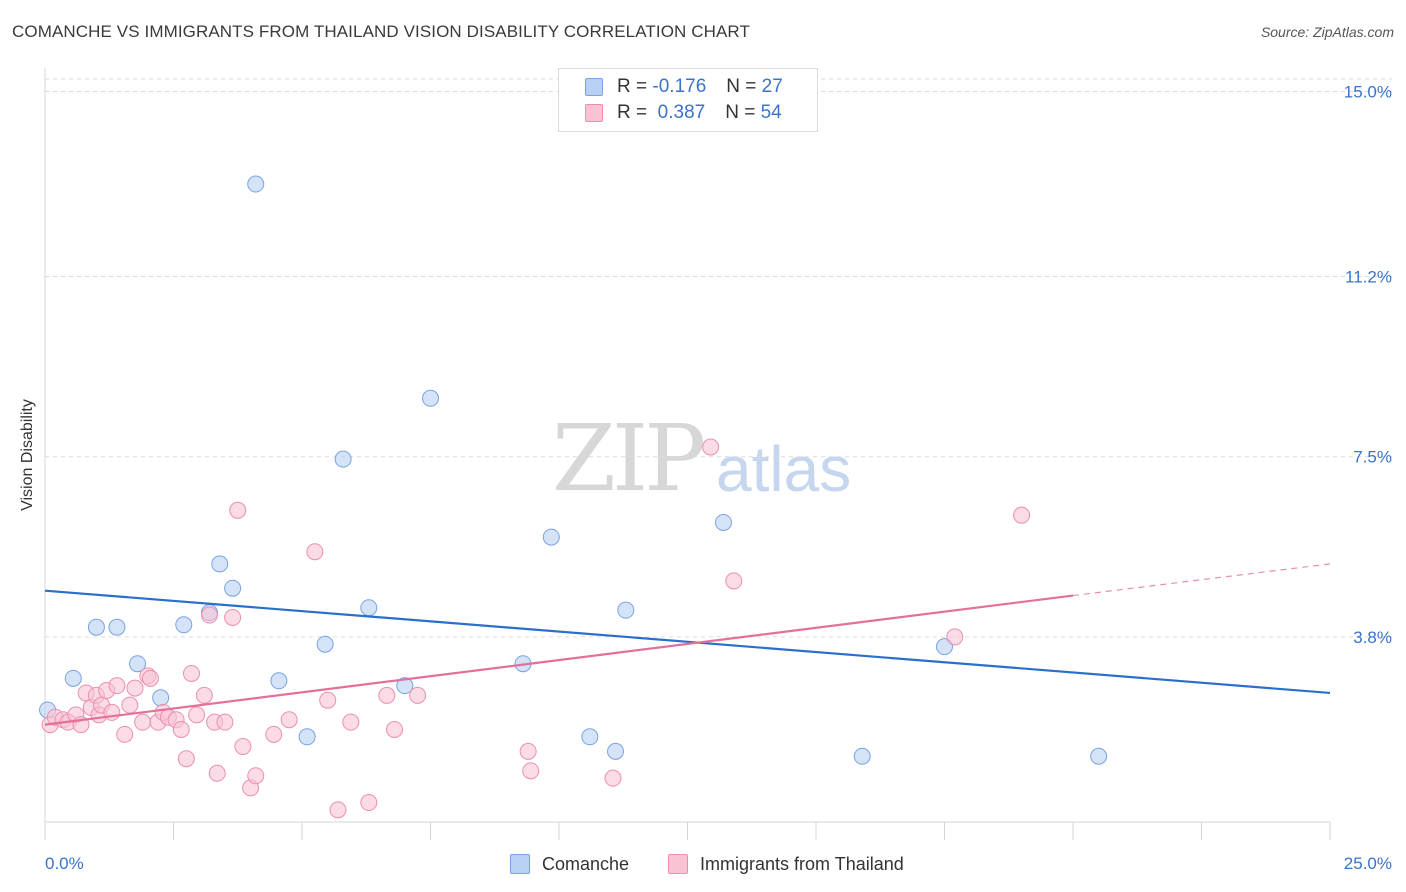 The image size is (1406, 892). What do you see at coordinates (559, 660) in the screenshot?
I see `thailand-trend-line` at bounding box center [559, 660].